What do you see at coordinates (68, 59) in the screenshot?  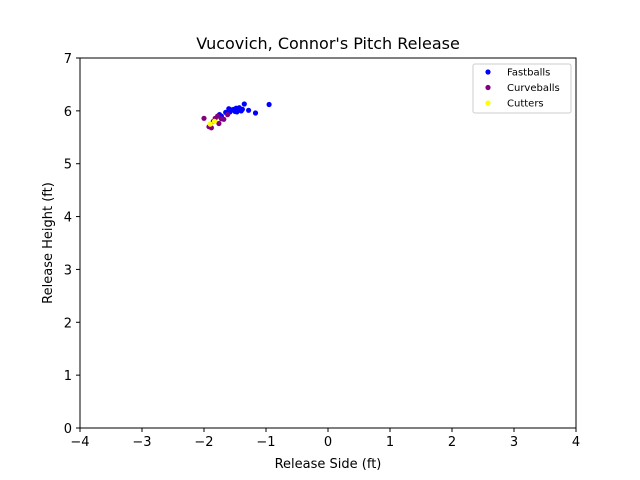 I see `y-tick-label: 7` at bounding box center [68, 59].